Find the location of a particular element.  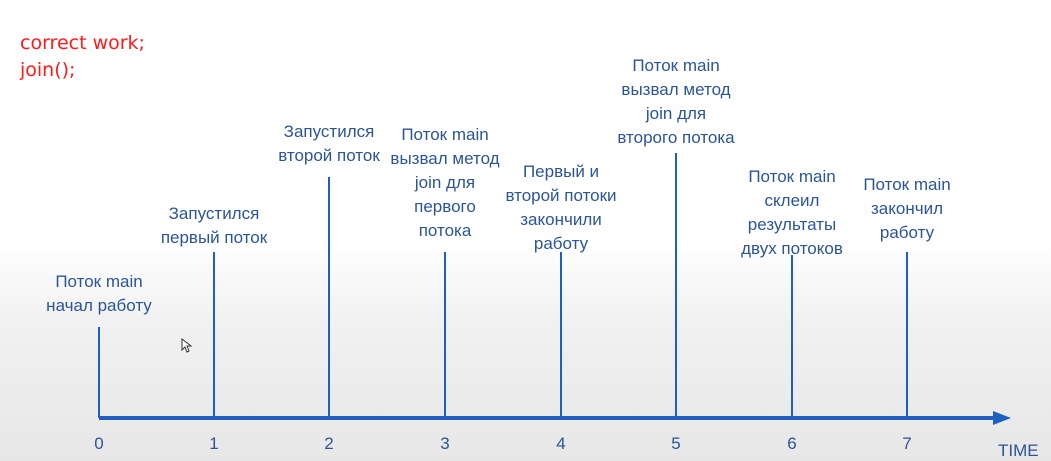

event-label-line: закончил is located at coordinates (906, 208).